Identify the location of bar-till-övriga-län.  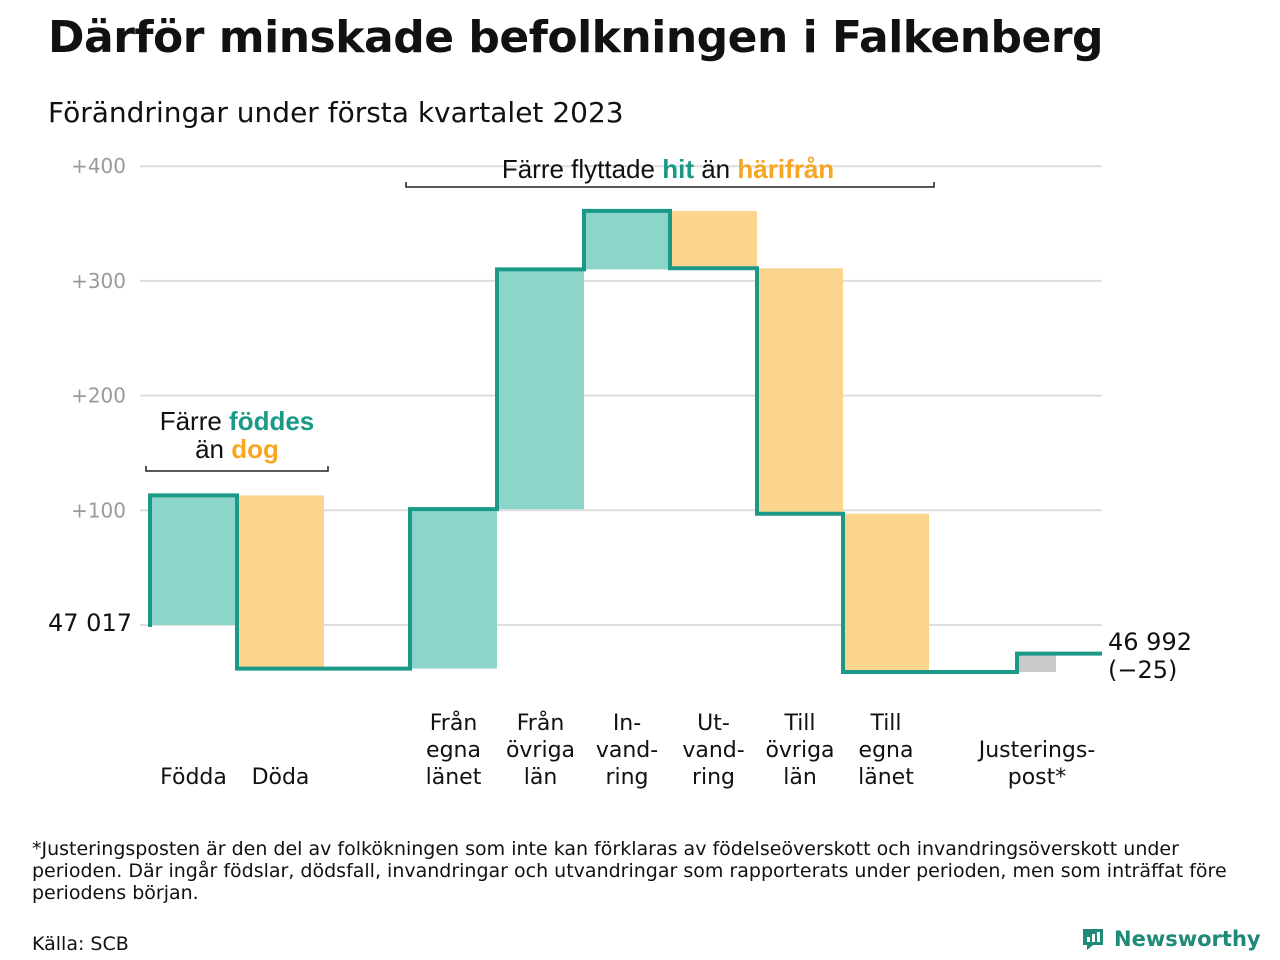
(800, 391).